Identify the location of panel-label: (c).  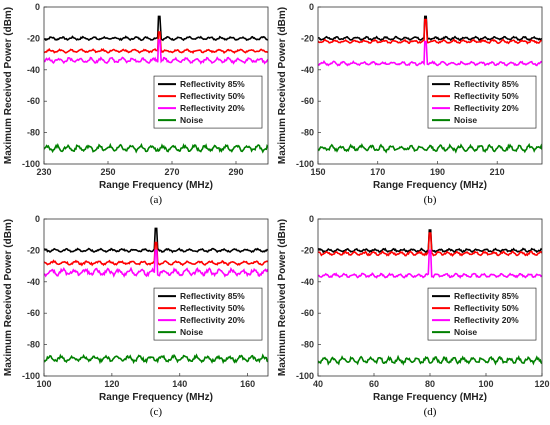
(156, 412).